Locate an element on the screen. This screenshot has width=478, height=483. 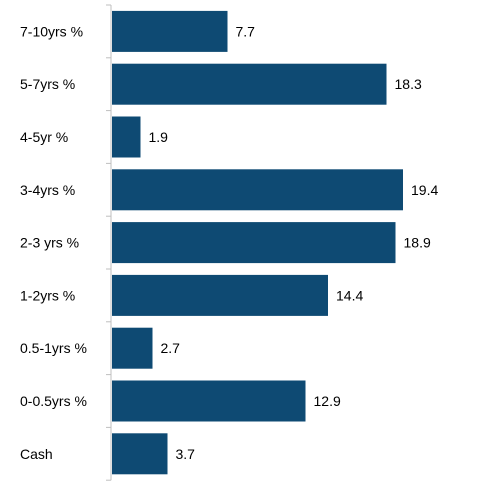
bar-value-label: 18.3 is located at coordinates (408, 84).